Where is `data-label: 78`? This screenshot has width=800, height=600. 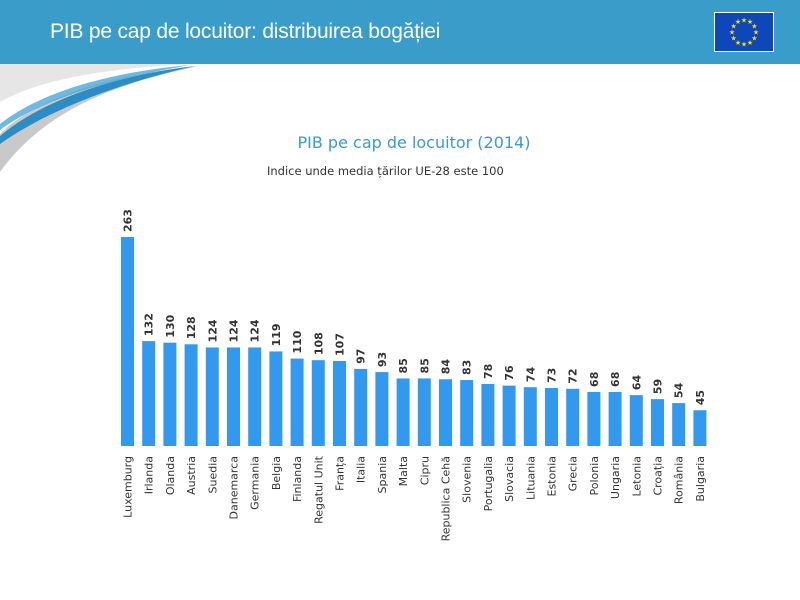
data-label: 78 is located at coordinates (488, 371).